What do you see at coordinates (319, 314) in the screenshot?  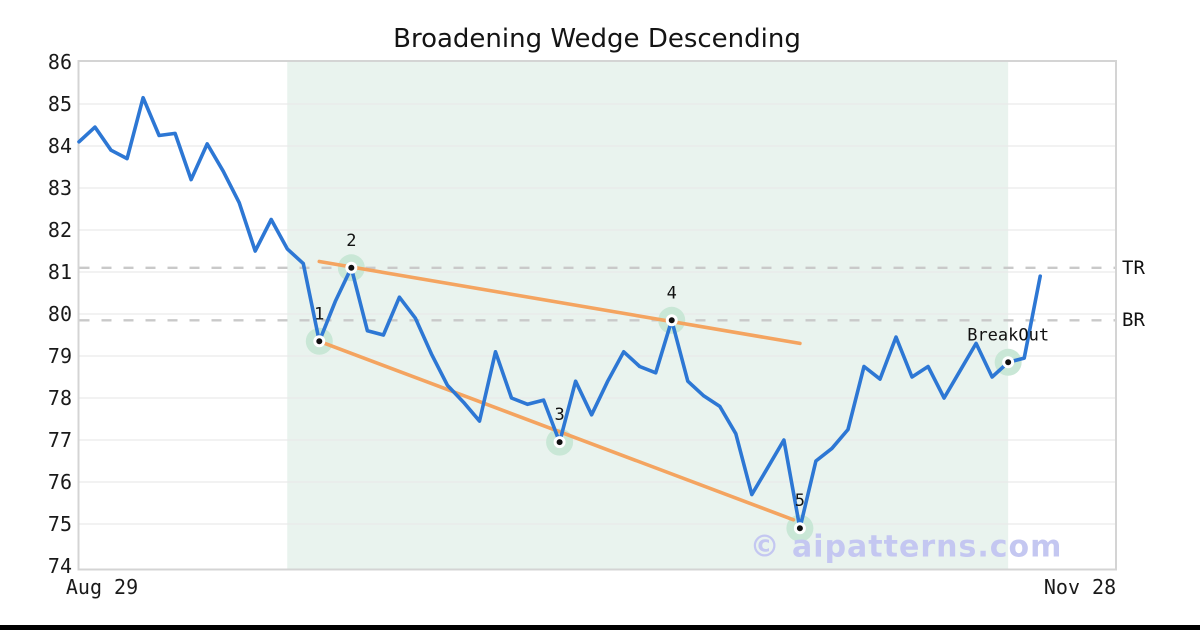 I see `pivot-label-1: 1` at bounding box center [319, 314].